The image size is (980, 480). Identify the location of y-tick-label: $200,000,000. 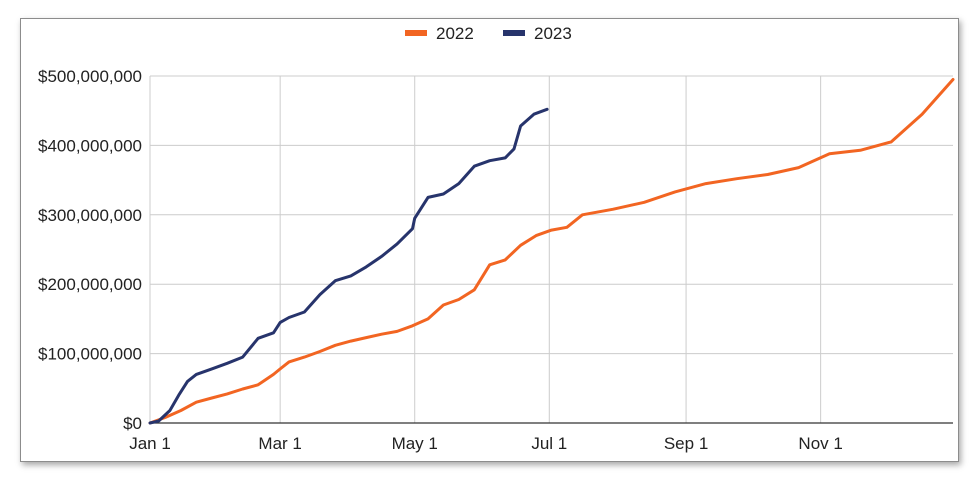
(90, 284).